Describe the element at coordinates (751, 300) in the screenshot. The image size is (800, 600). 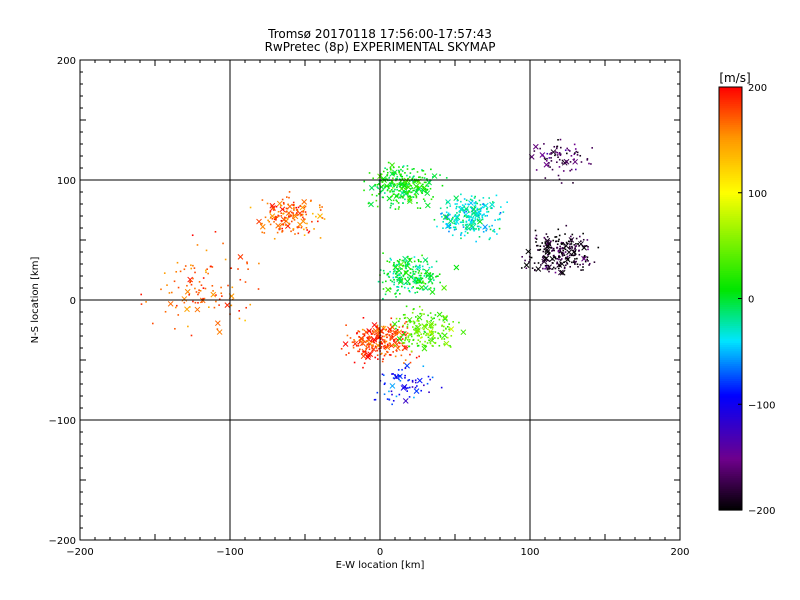
I see `colorbar-tick-label: 0` at that location.